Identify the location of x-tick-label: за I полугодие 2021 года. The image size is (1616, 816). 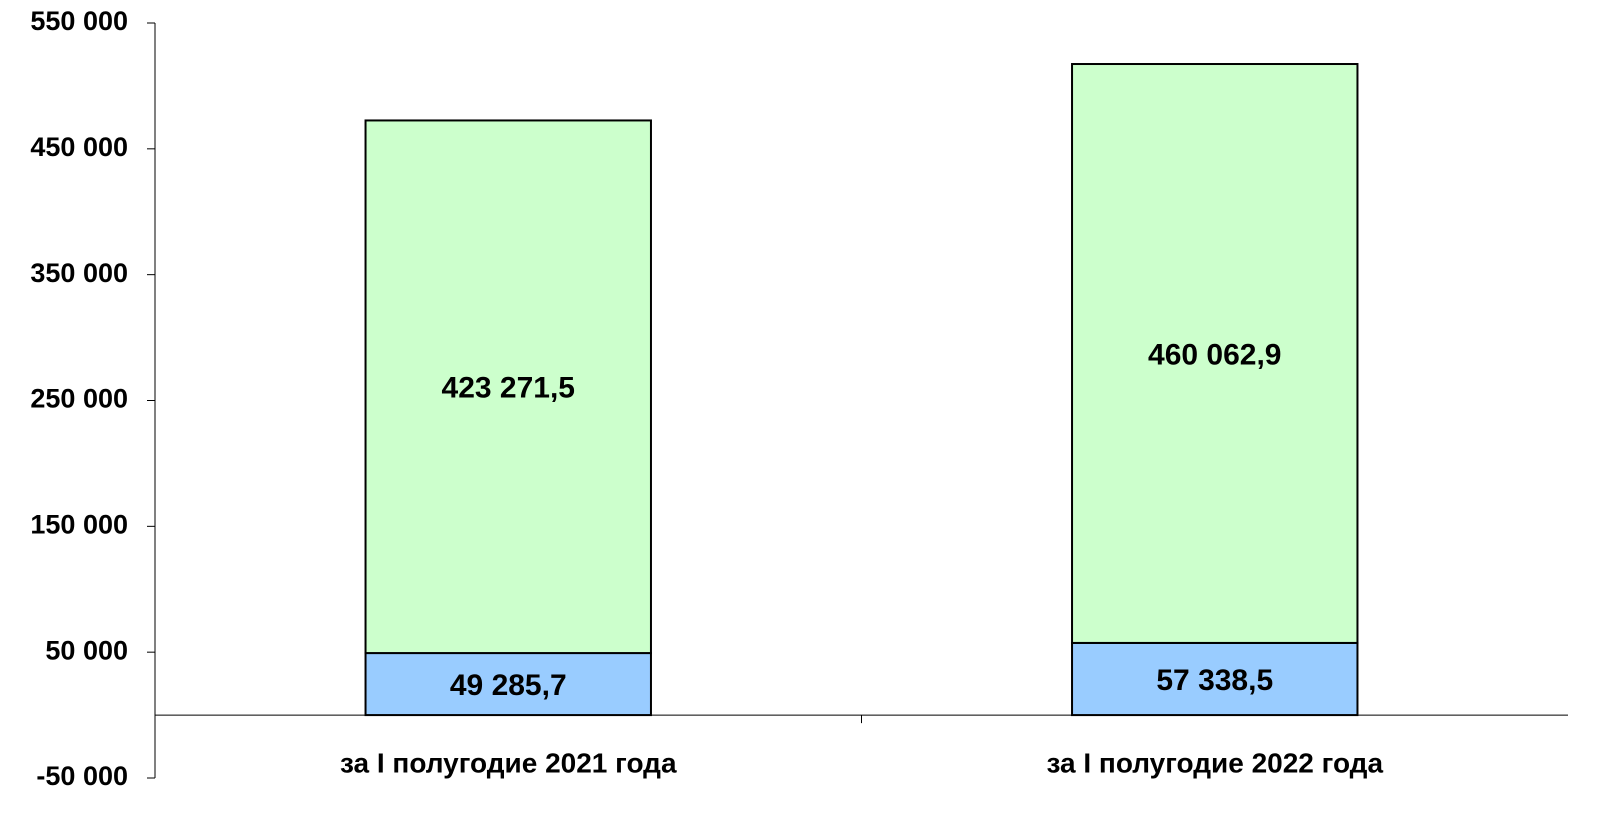
(508, 762).